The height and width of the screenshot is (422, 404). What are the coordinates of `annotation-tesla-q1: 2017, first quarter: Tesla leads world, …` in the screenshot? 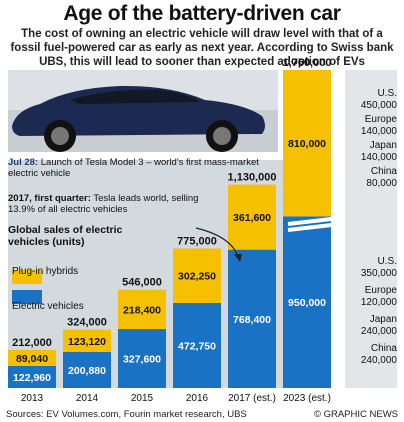 It's located at (108, 204).